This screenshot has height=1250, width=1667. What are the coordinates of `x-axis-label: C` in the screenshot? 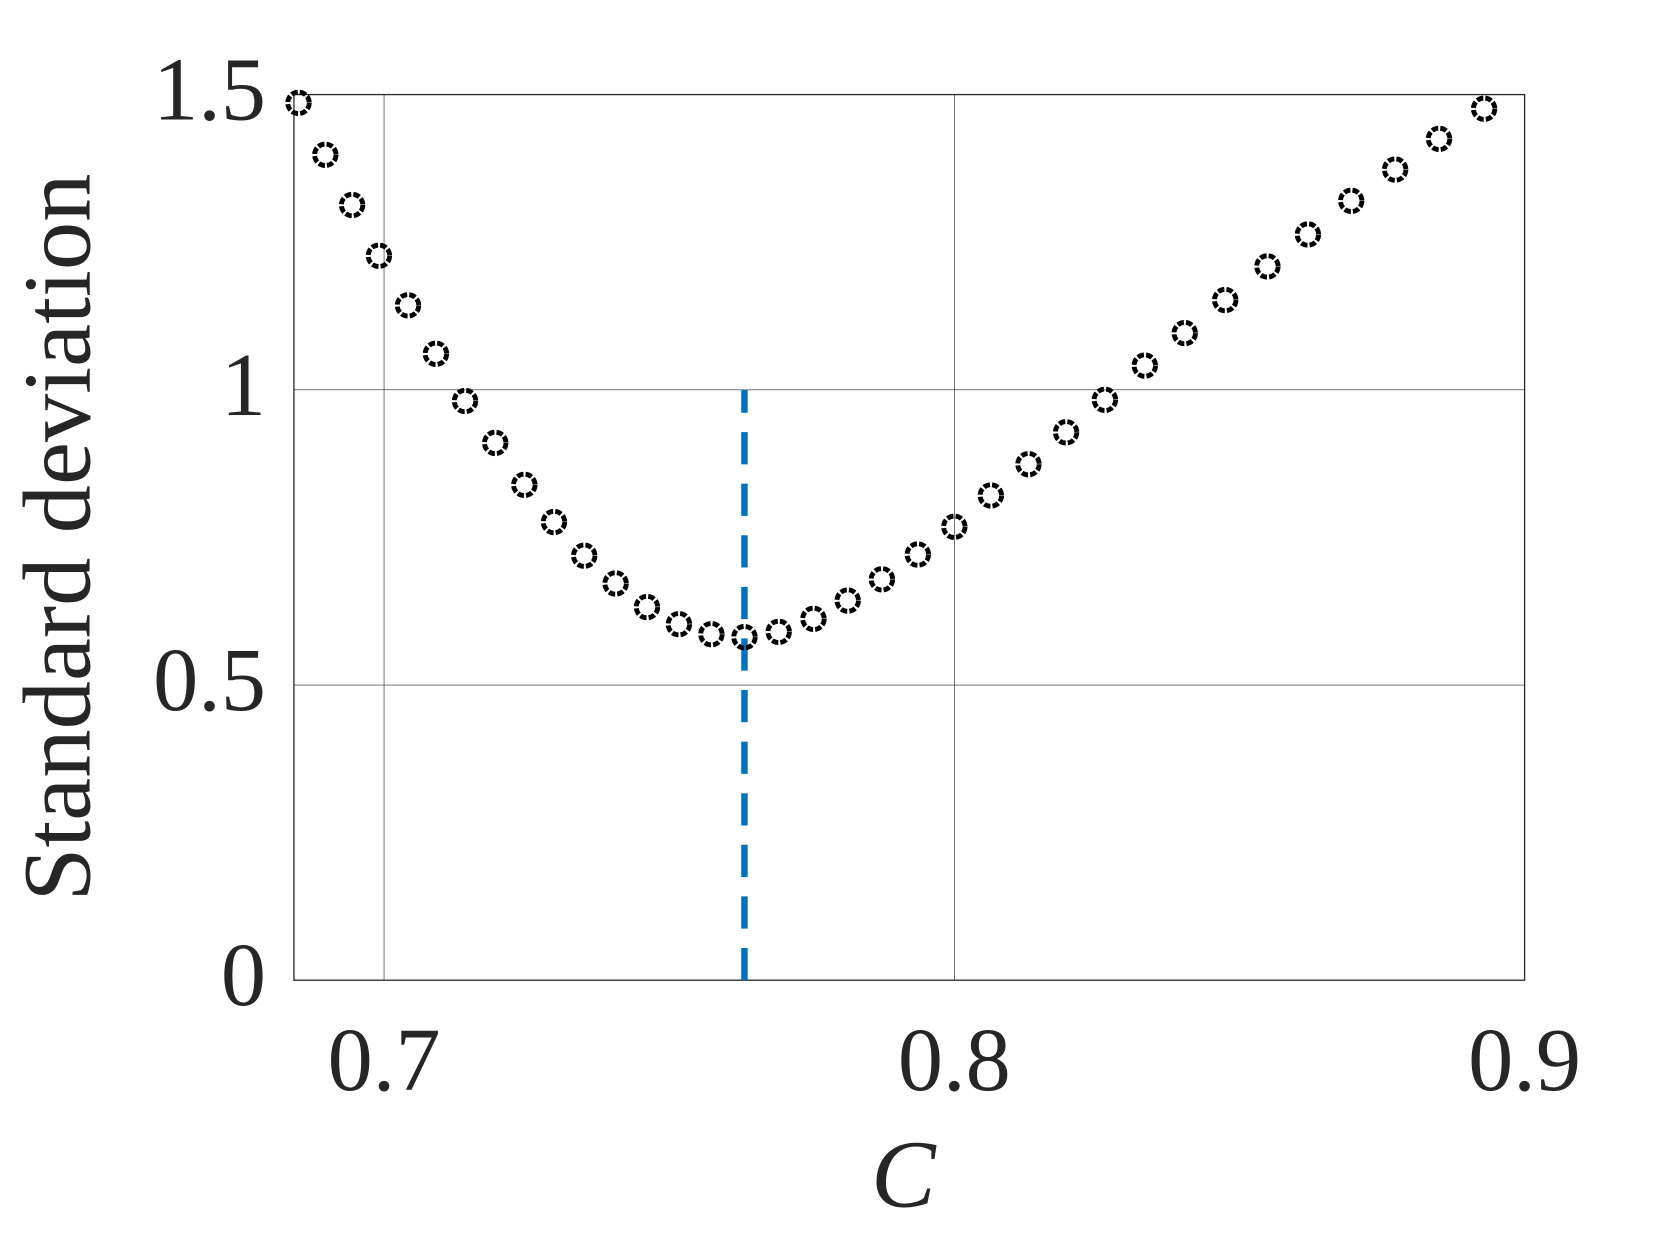 It's located at (904, 1174).